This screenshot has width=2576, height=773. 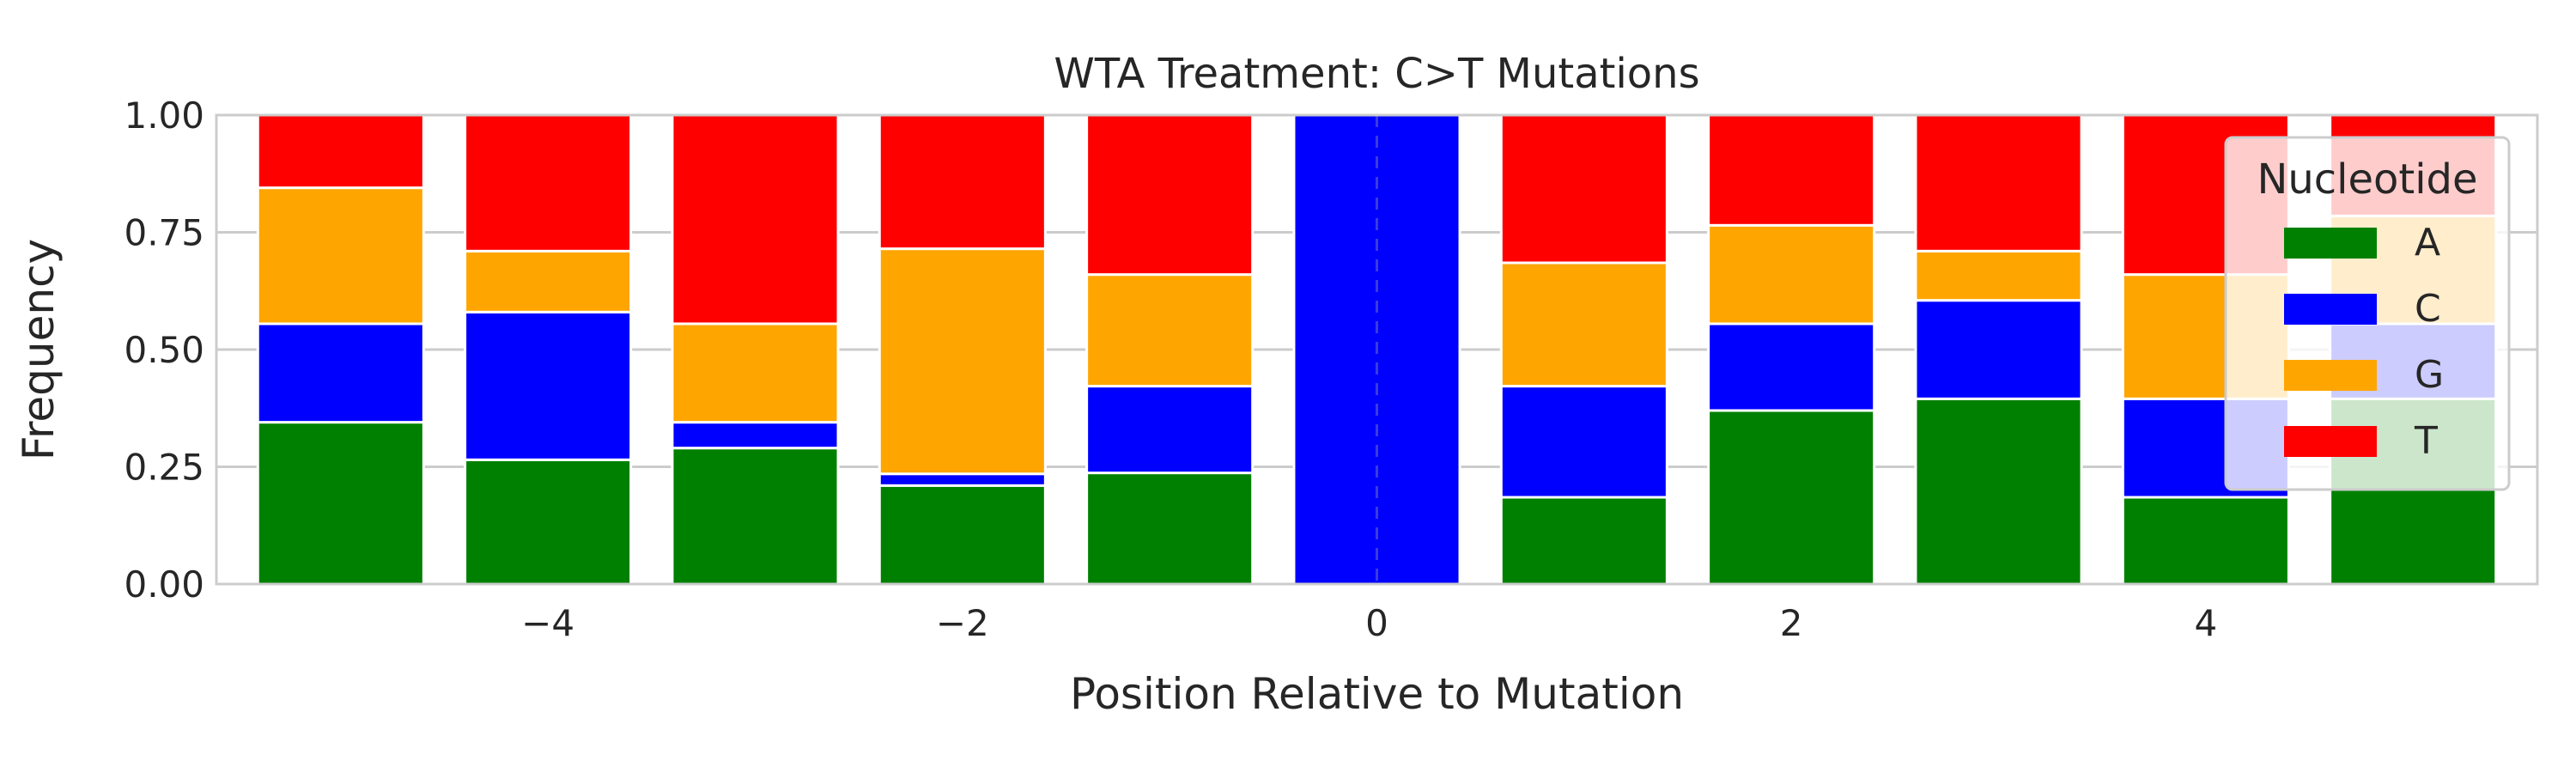 I want to click on bar-C-pos--4, so click(x=548, y=385).